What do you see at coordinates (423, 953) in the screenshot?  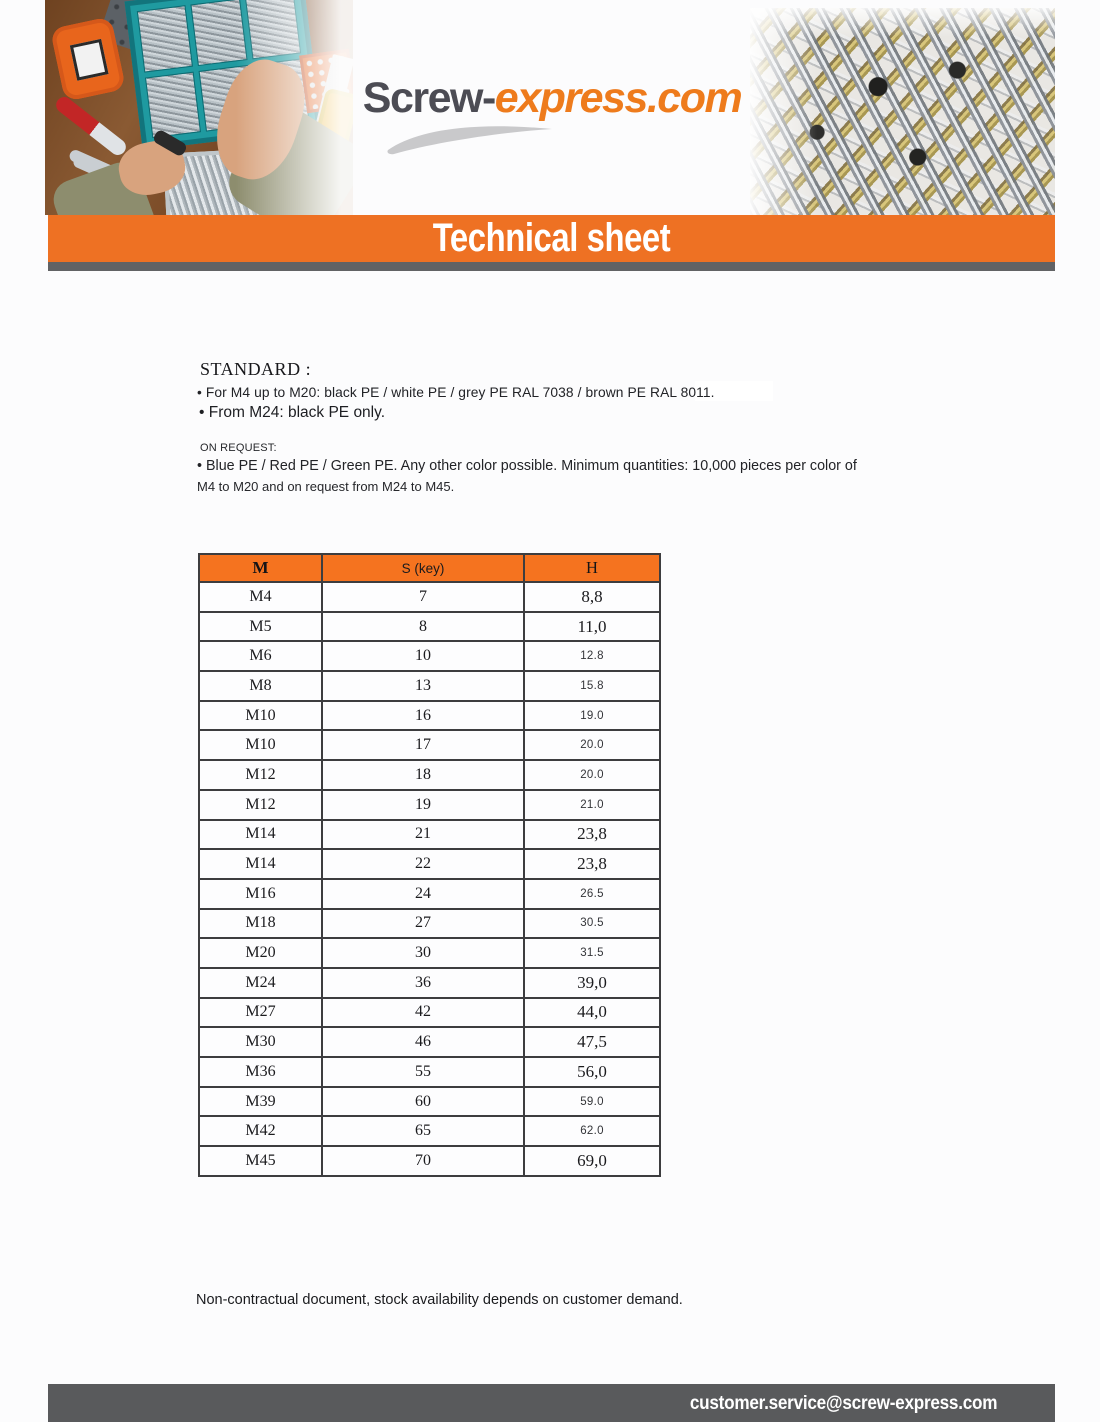 I see `cell-s-key: 30` at bounding box center [423, 953].